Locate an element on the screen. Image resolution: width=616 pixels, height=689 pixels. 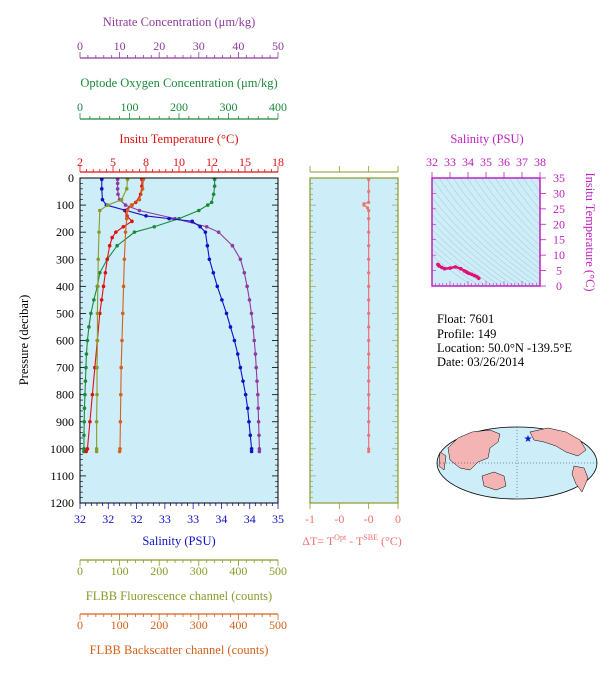
map-land-australia is located at coordinates (494, 481).